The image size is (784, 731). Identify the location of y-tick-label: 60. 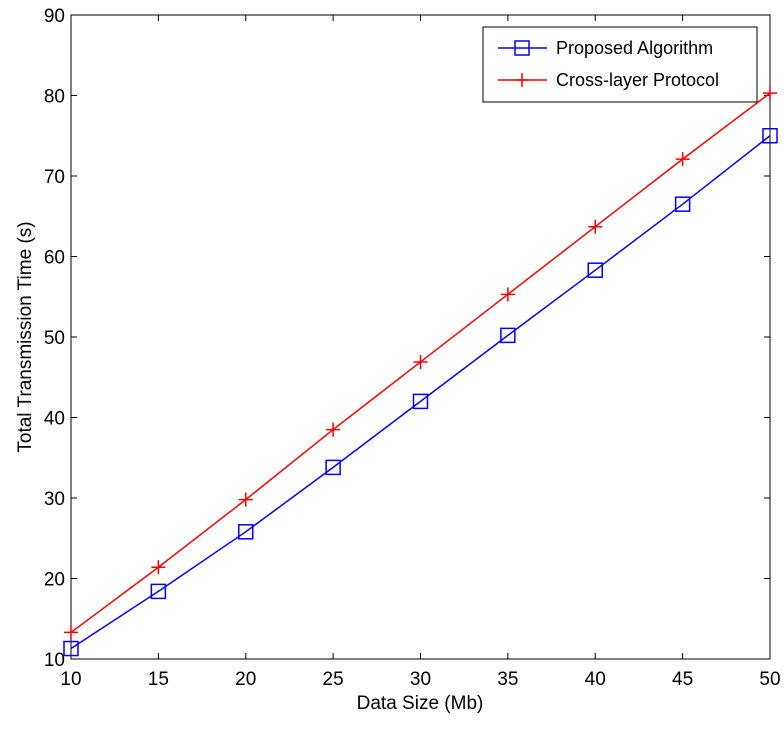
(54, 258).